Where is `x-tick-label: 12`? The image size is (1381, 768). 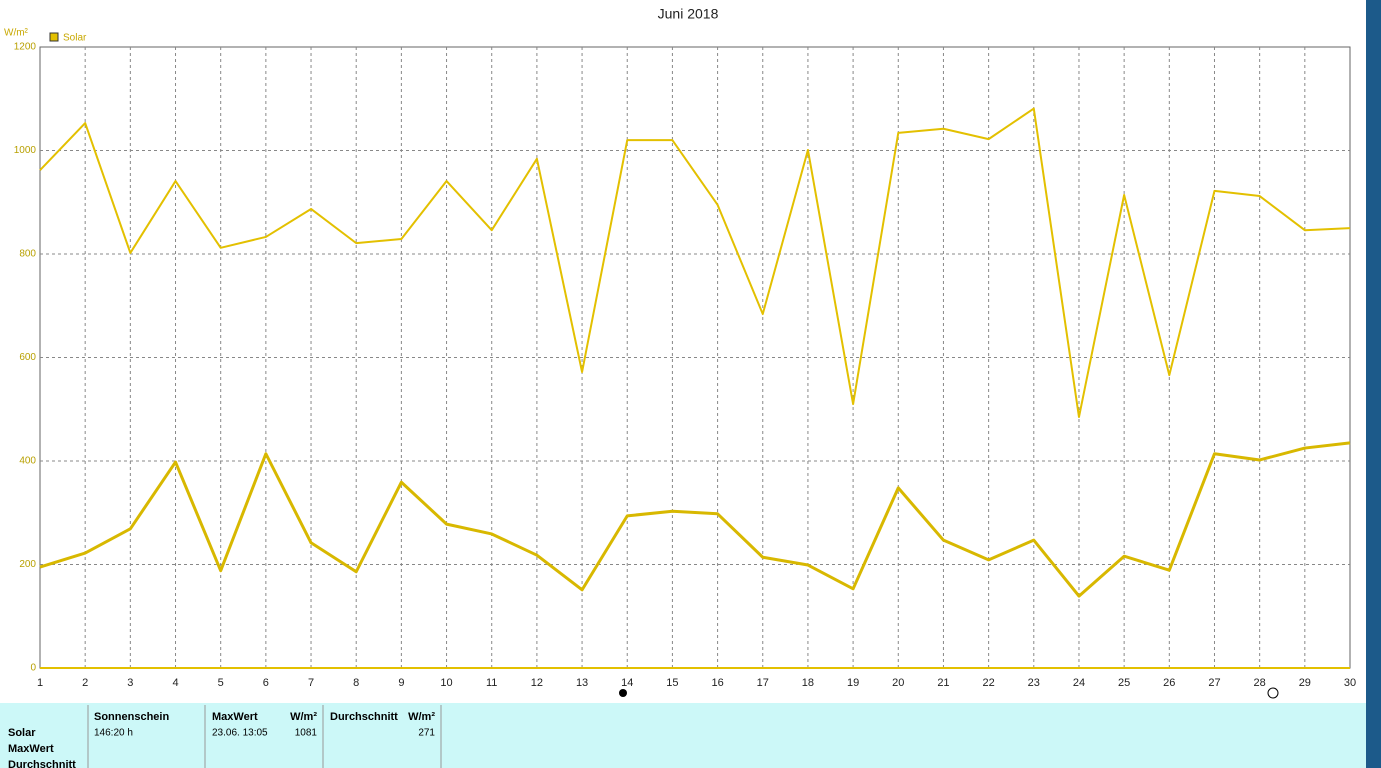 x-tick-label: 12 is located at coordinates (537, 683).